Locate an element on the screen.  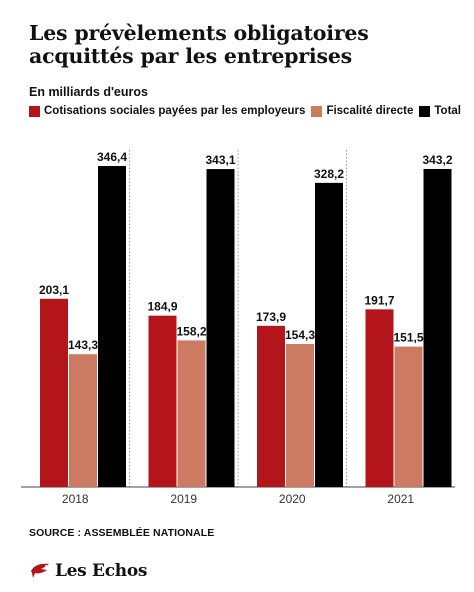
data-label: 143,3 is located at coordinates (83, 345).